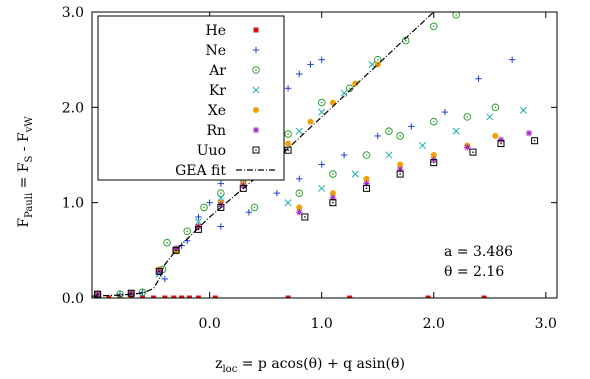 Image resolution: width=590 pixels, height=379 pixels. What do you see at coordinates (217, 111) in the screenshot?
I see `legend-label-xe: Xe` at bounding box center [217, 111].